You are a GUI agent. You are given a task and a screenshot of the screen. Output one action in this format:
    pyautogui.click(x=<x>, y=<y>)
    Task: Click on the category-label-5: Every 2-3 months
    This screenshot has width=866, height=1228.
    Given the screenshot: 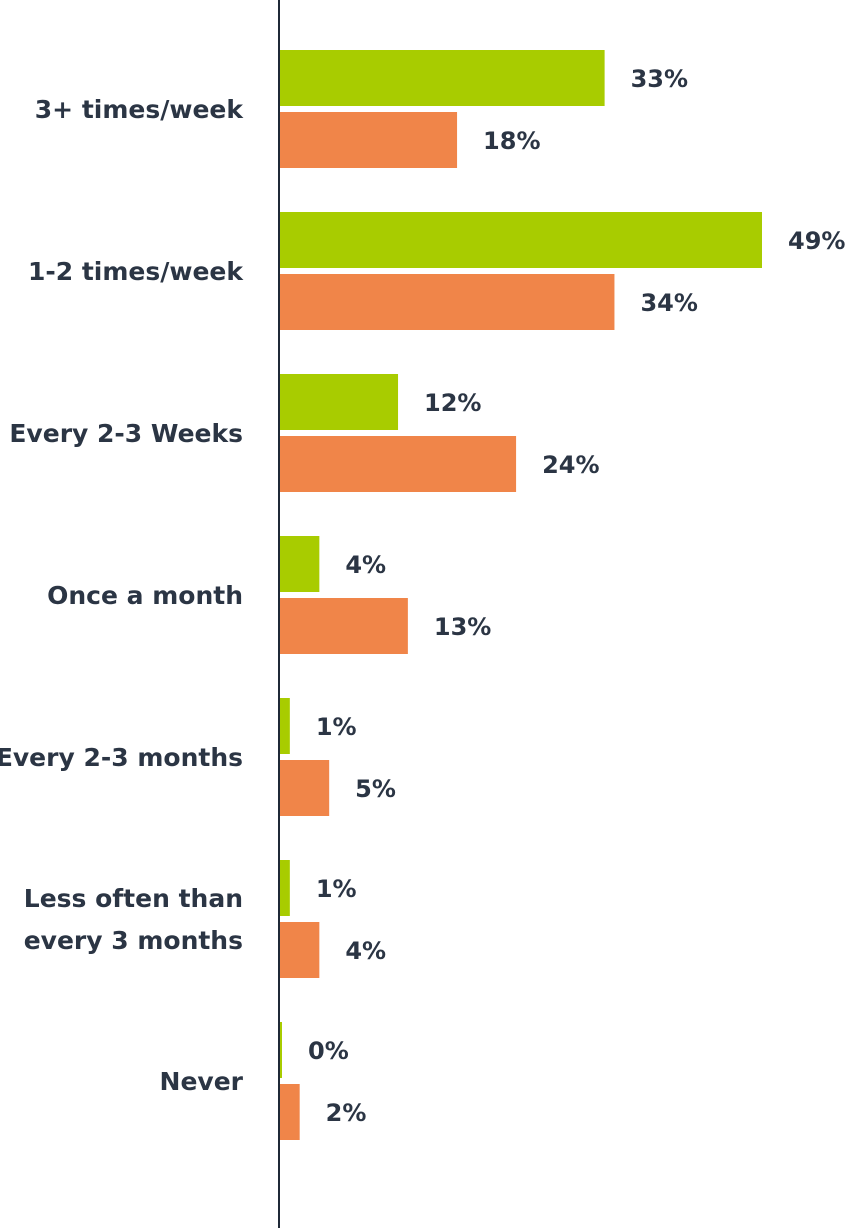 What is the action you would take?
    pyautogui.click(x=121, y=757)
    